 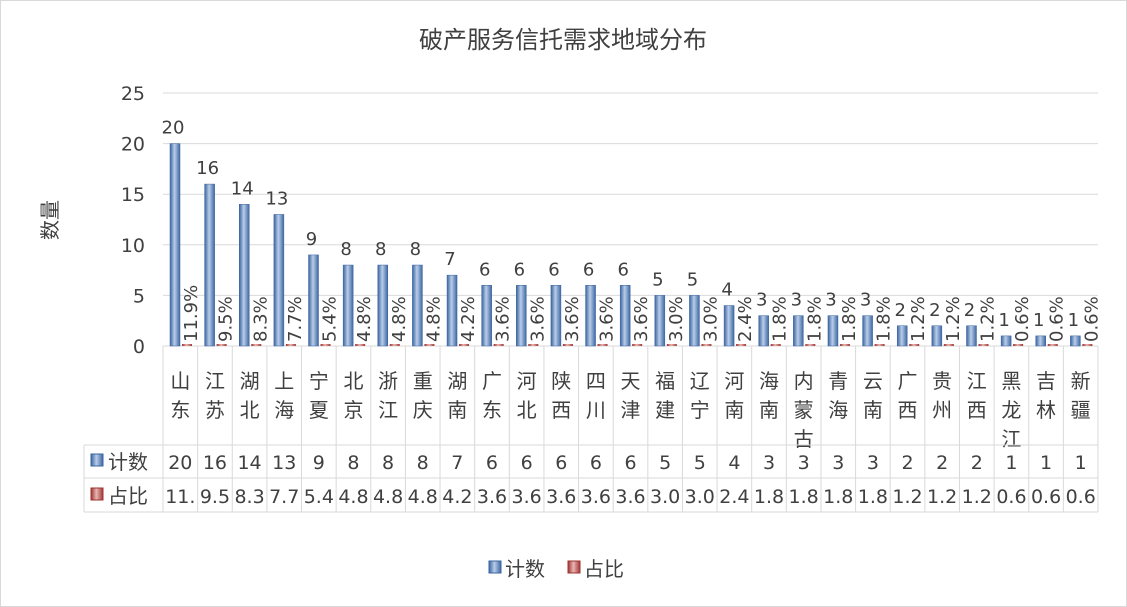 What do you see at coordinates (295, 319) in the screenshot?
I see `data-label-share: 7.7%` at bounding box center [295, 319].